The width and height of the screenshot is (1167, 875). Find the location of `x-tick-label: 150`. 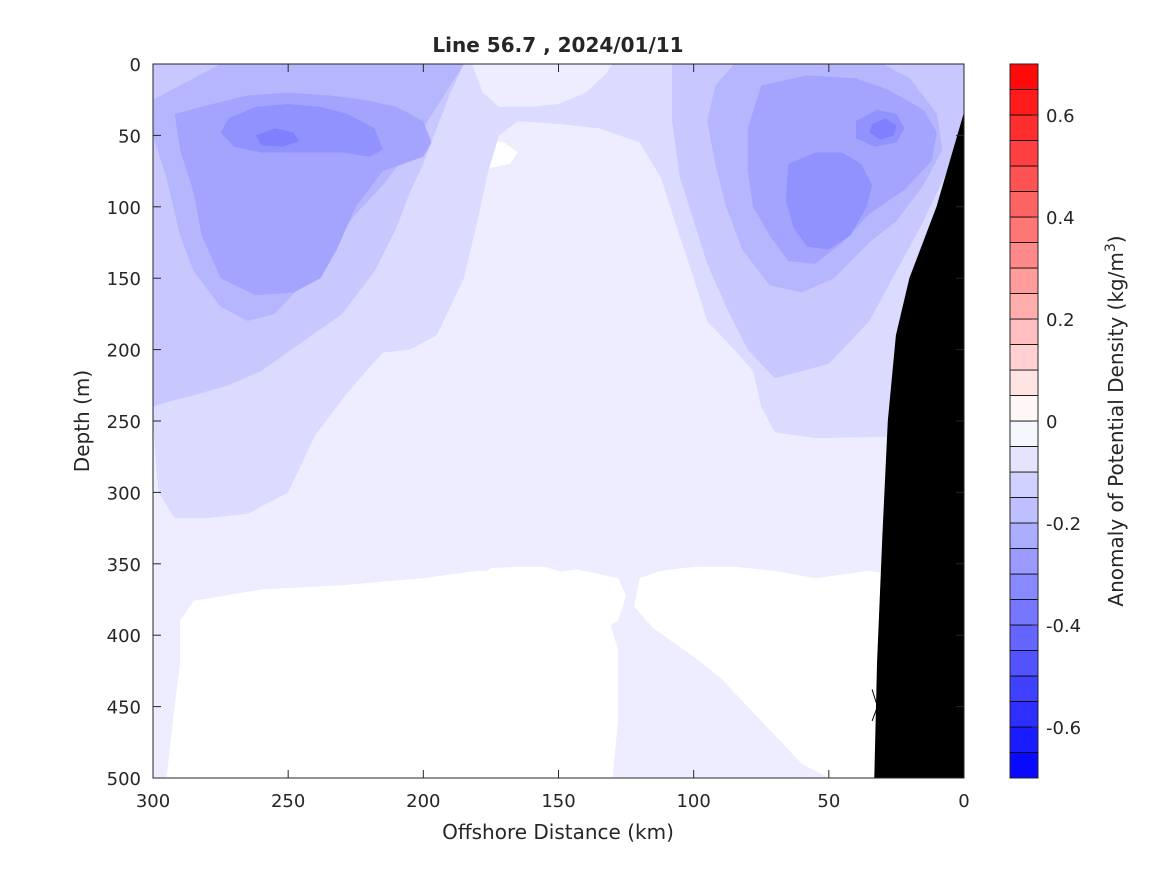

x-tick-label: 150 is located at coordinates (558, 801).